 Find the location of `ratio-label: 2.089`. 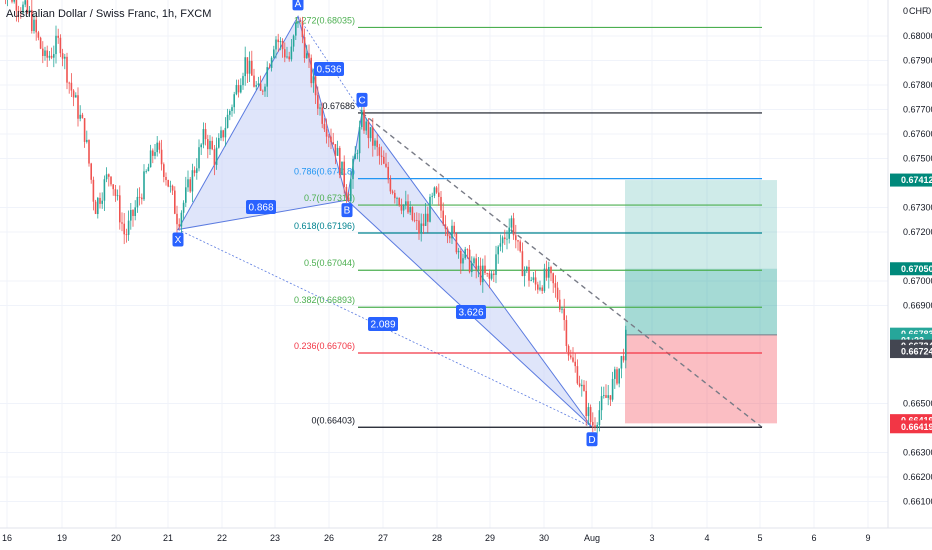

ratio-label: 2.089 is located at coordinates (382, 325).